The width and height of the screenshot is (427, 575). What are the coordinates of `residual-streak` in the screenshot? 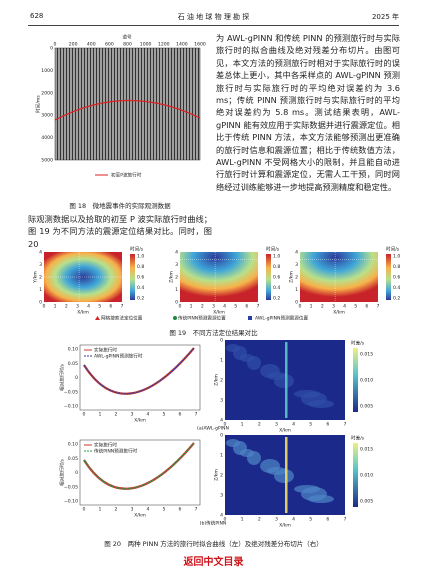 It's located at (286, 380).